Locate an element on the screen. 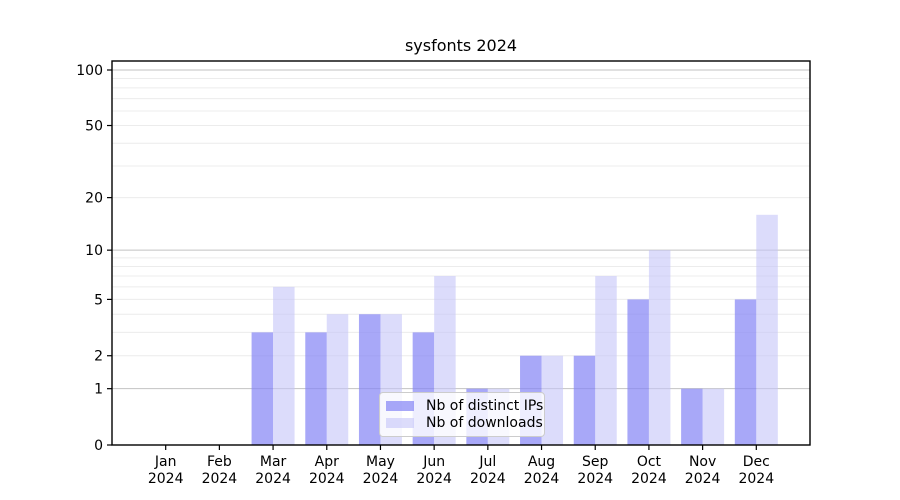 This screenshot has height=500, width=900. legend: Nb of distinct IPs Nb of downloads is located at coordinates (462, 414).